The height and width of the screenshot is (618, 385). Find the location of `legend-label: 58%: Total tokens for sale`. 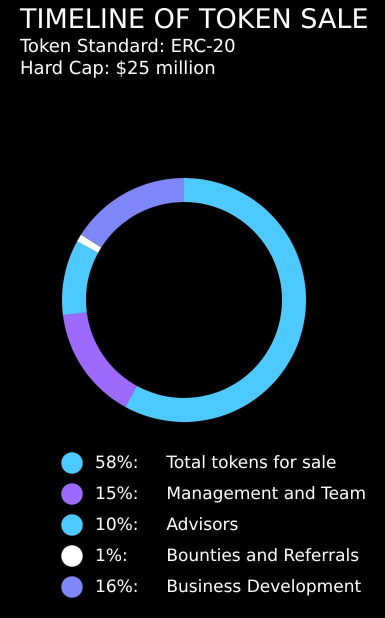

legend-label: 58%: Total tokens for sale is located at coordinates (215, 463).